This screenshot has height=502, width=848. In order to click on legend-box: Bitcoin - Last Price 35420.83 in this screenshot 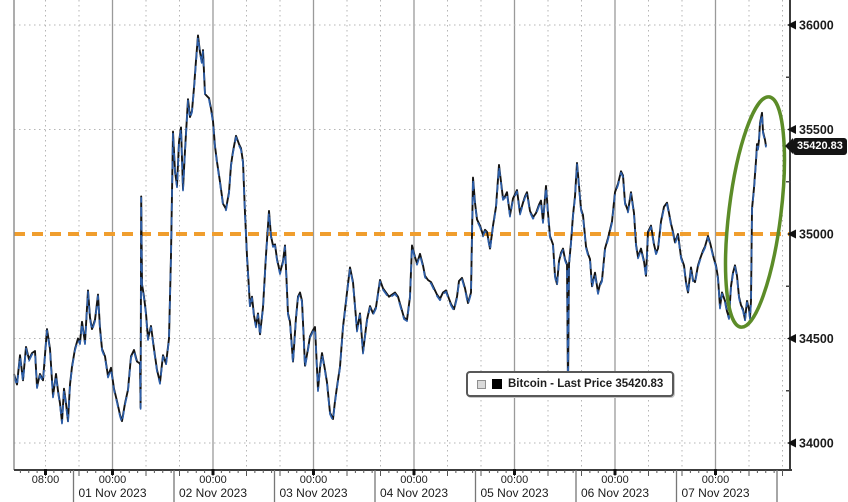, I will do `click(570, 384)`.